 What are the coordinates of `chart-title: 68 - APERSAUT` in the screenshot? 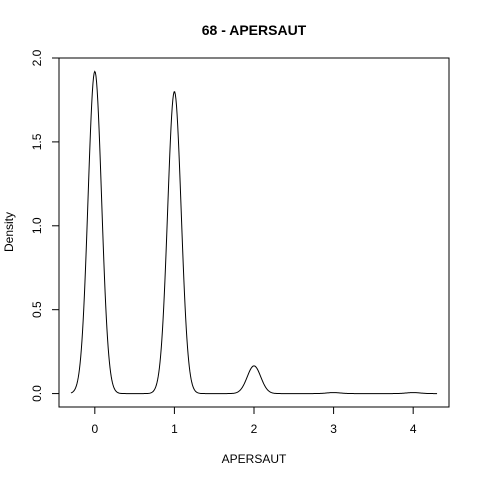 It's located at (254, 30).